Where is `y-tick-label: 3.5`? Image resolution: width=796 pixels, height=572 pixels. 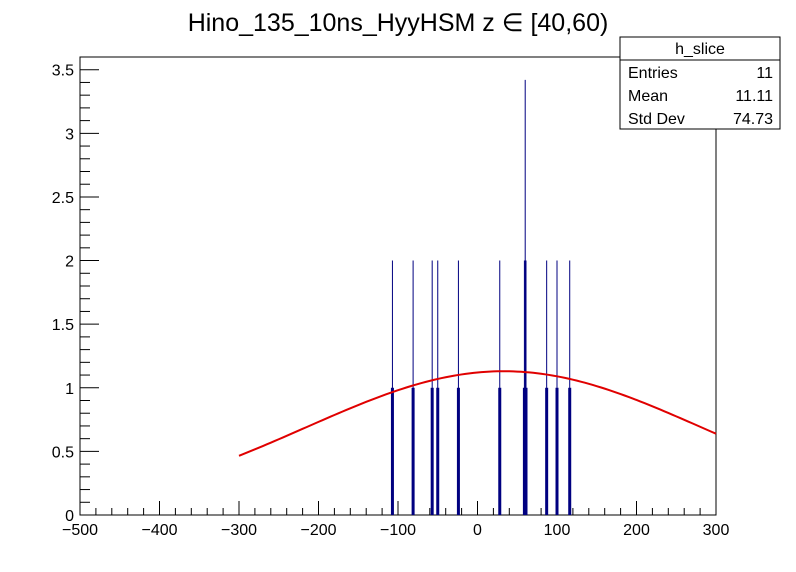 y-tick-label: 3.5 is located at coordinates (63, 71).